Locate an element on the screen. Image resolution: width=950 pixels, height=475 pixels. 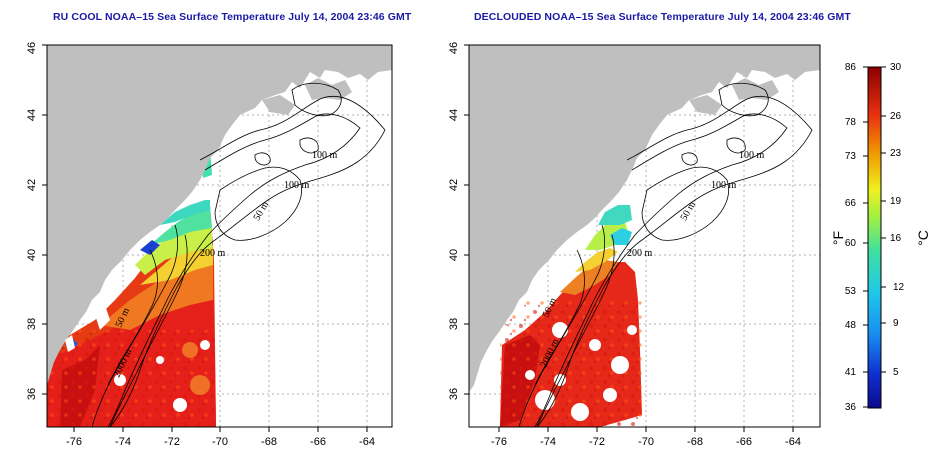
right-lon-label: -66 is located at coordinates (744, 442).